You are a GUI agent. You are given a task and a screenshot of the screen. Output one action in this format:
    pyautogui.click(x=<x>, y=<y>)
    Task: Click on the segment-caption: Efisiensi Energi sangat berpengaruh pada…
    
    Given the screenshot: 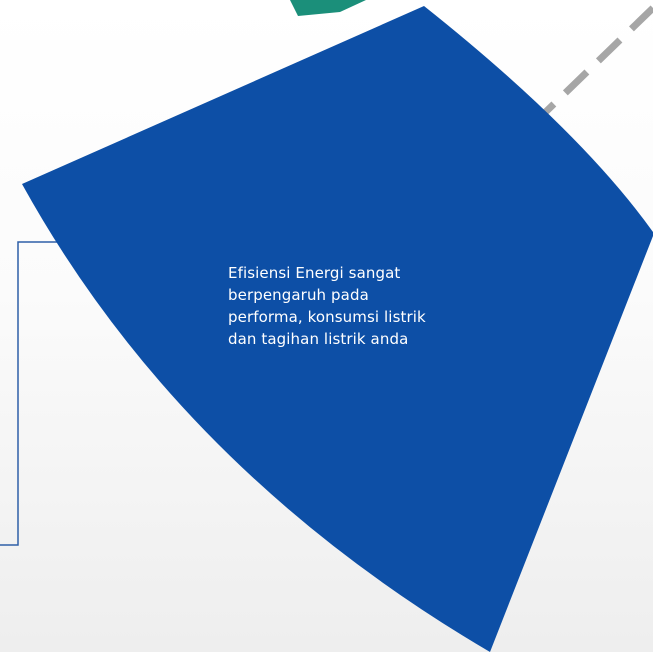 What is the action you would take?
    pyautogui.click(x=378, y=306)
    